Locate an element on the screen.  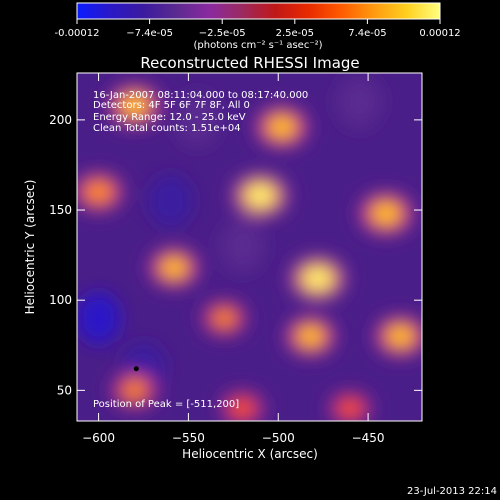
colorbar-tick-label: 0.00012 is located at coordinates (439, 33).